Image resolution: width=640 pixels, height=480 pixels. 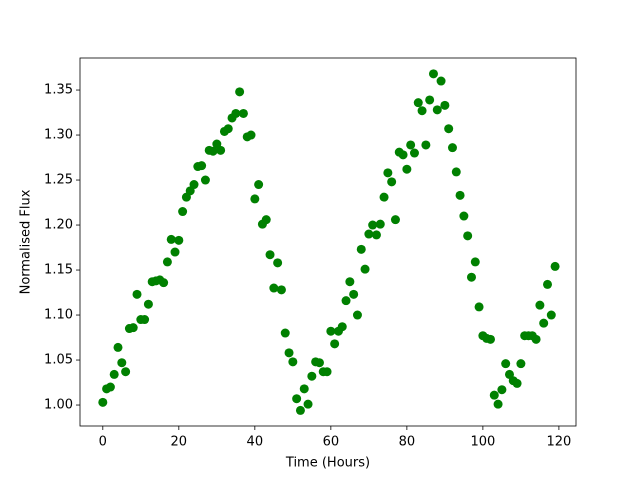 I want to click on x-tick-label: 20, so click(x=179, y=442).